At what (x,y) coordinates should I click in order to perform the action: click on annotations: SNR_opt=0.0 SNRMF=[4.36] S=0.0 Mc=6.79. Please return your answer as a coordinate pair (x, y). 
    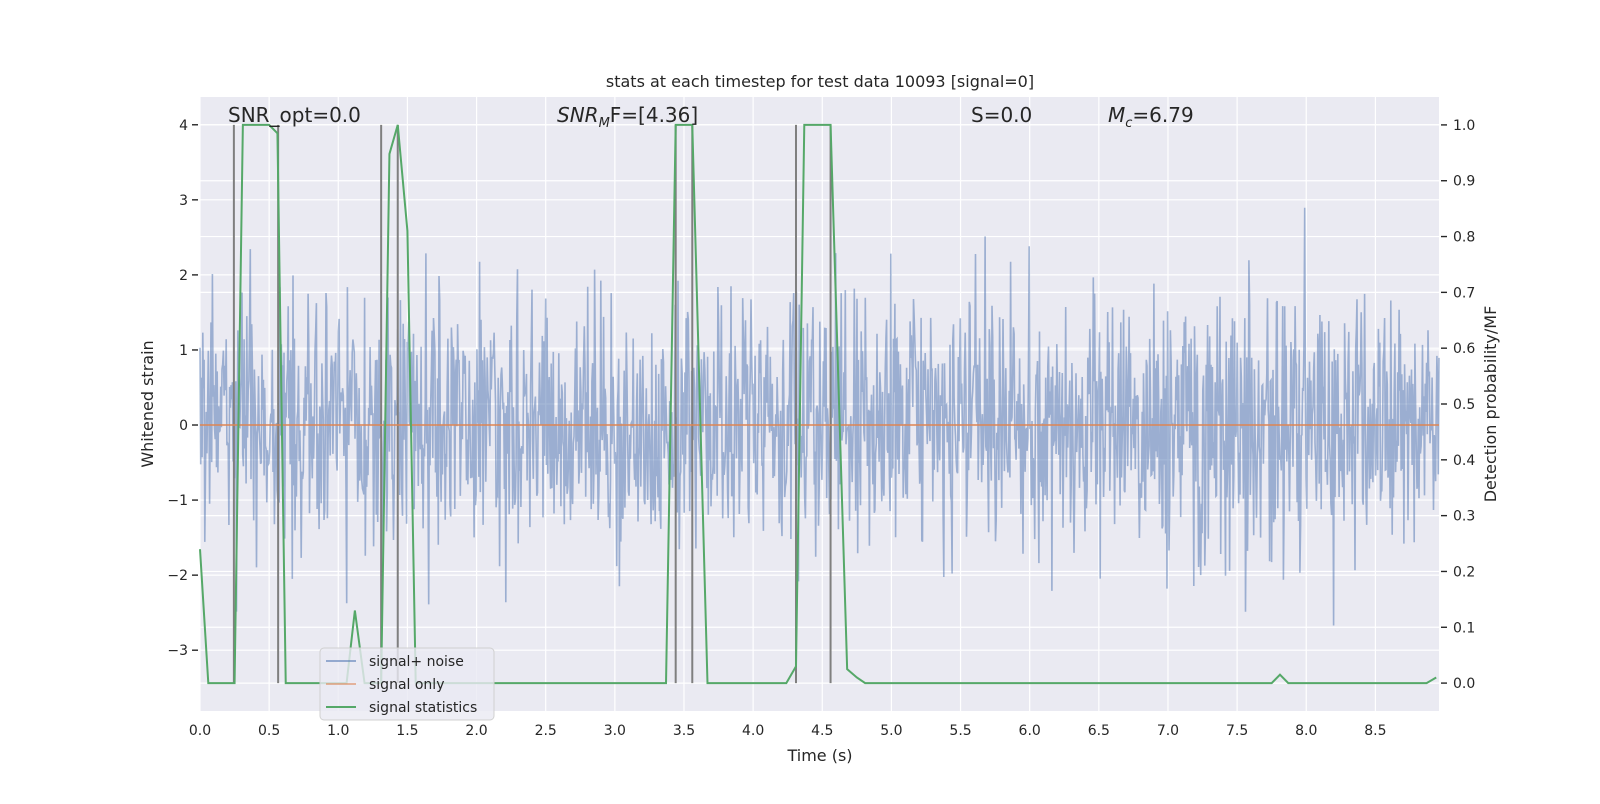
    Looking at the image, I should click on (711, 117).